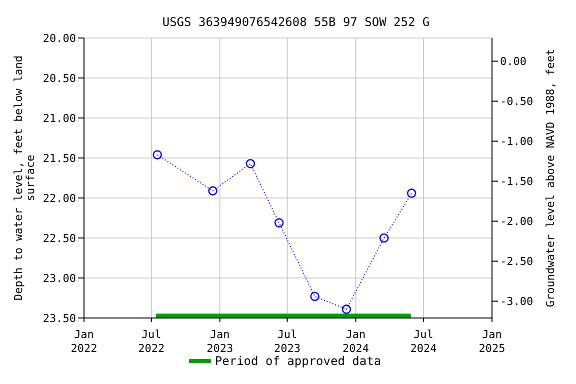 Image resolution: width=576 pixels, height=384 pixels. I want to click on x-tick-label: Jan 2023, so click(220, 341).